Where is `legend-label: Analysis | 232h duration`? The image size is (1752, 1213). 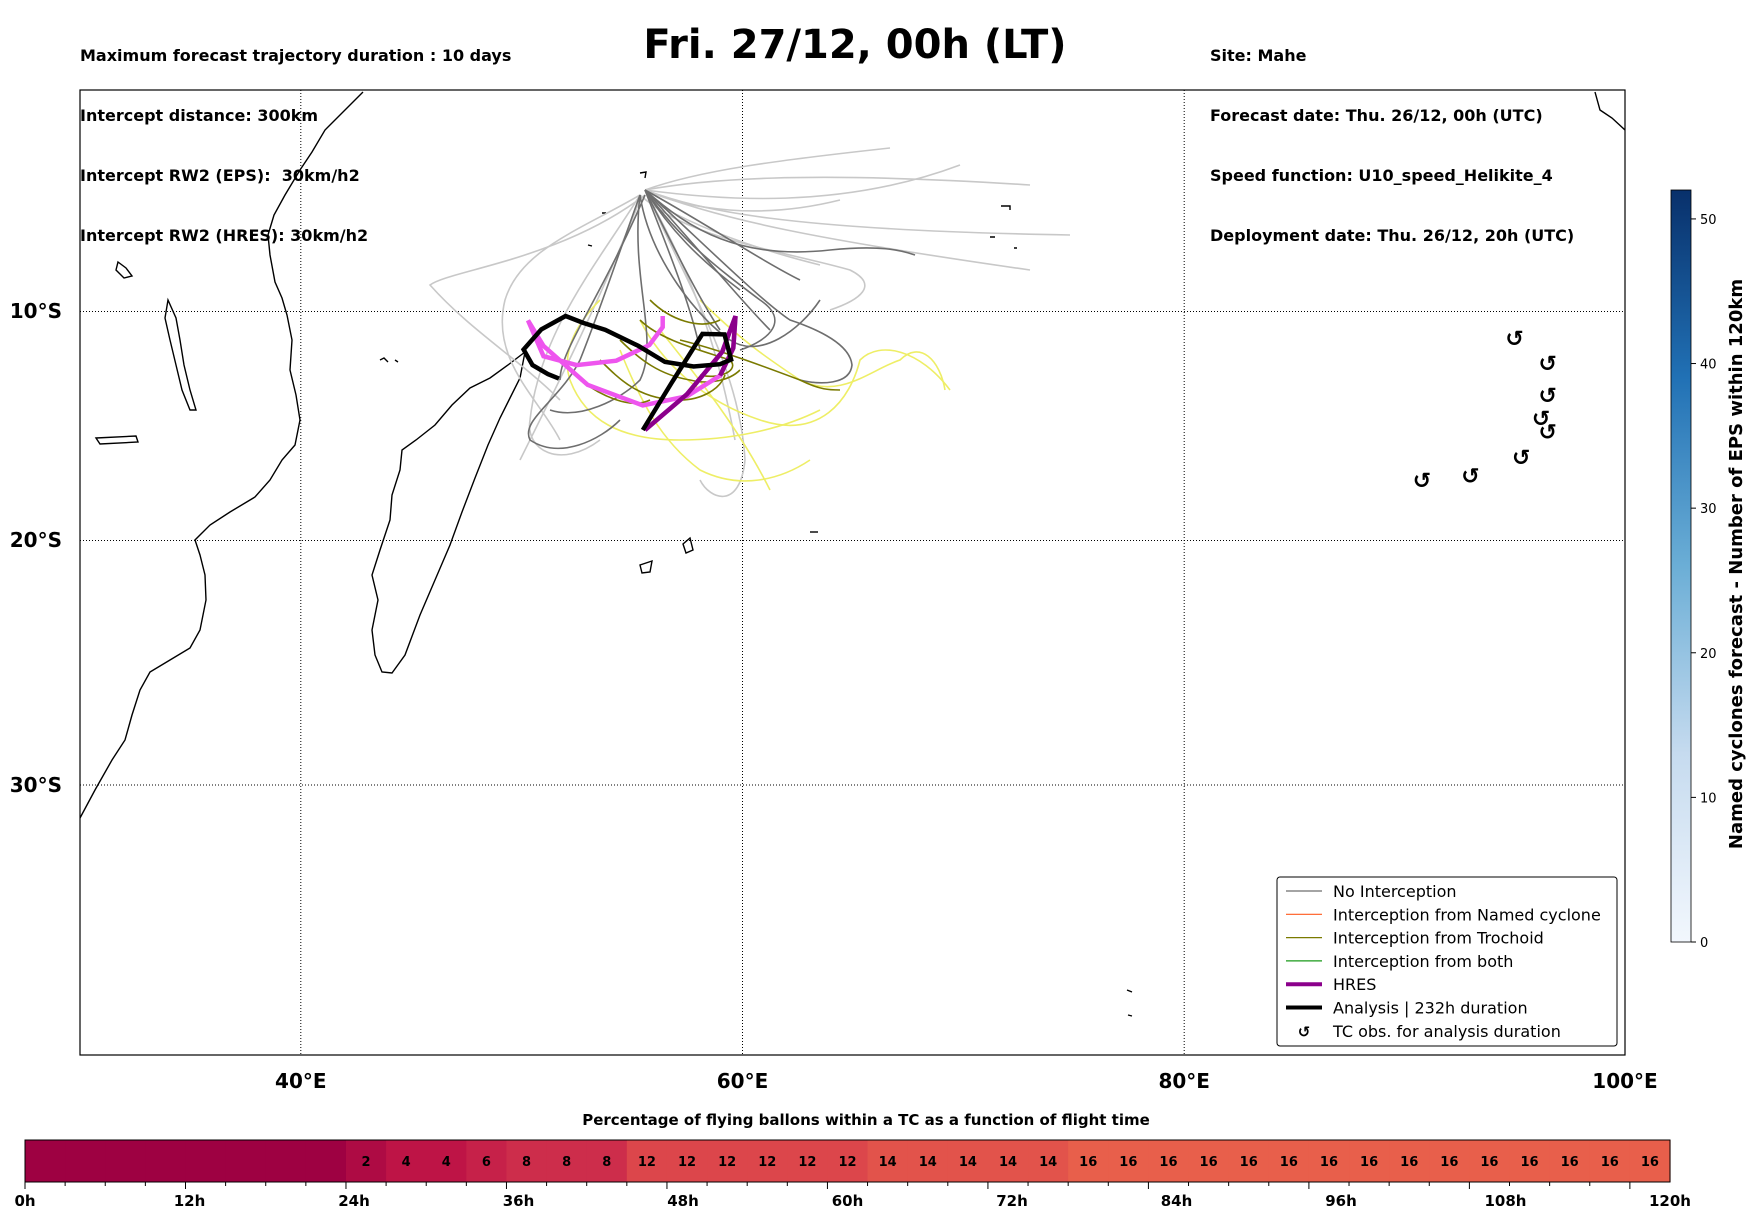 legend-label: Analysis | 232h duration is located at coordinates (1430, 1008).